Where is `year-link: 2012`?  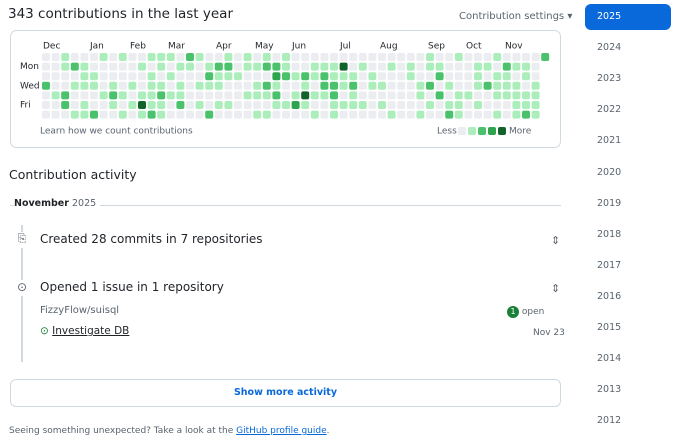 year-link: 2012 is located at coordinates (609, 421).